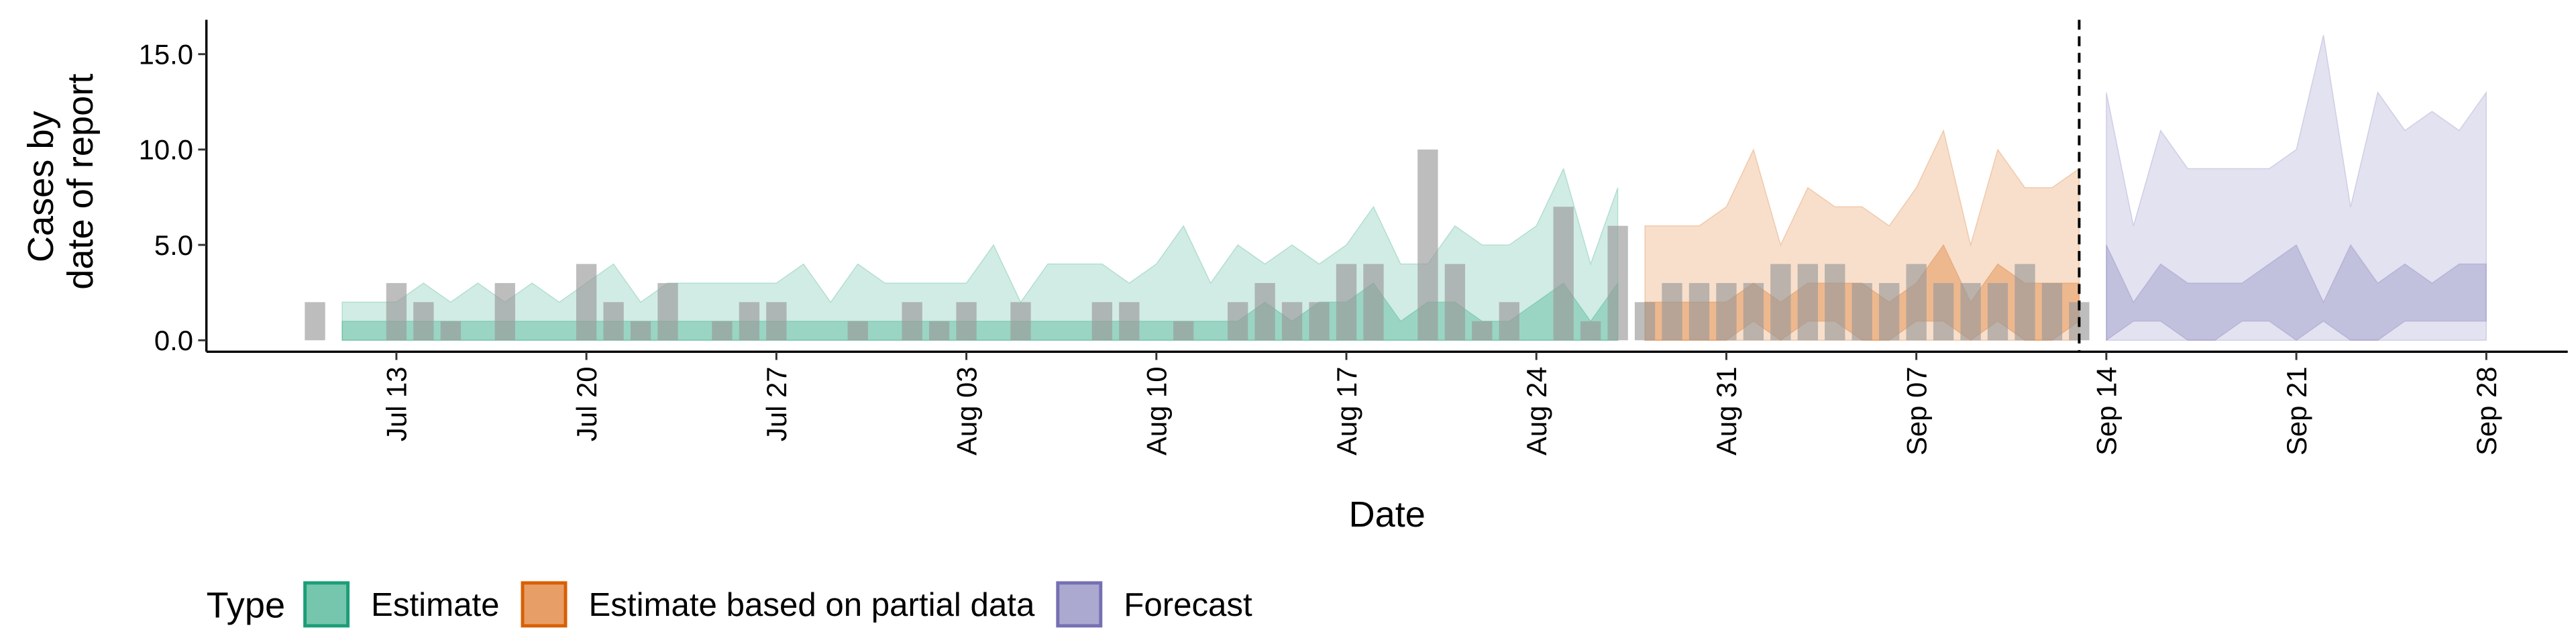 The image size is (2576, 644). I want to click on y-axis-title: Cases by date of report, so click(61, 182).